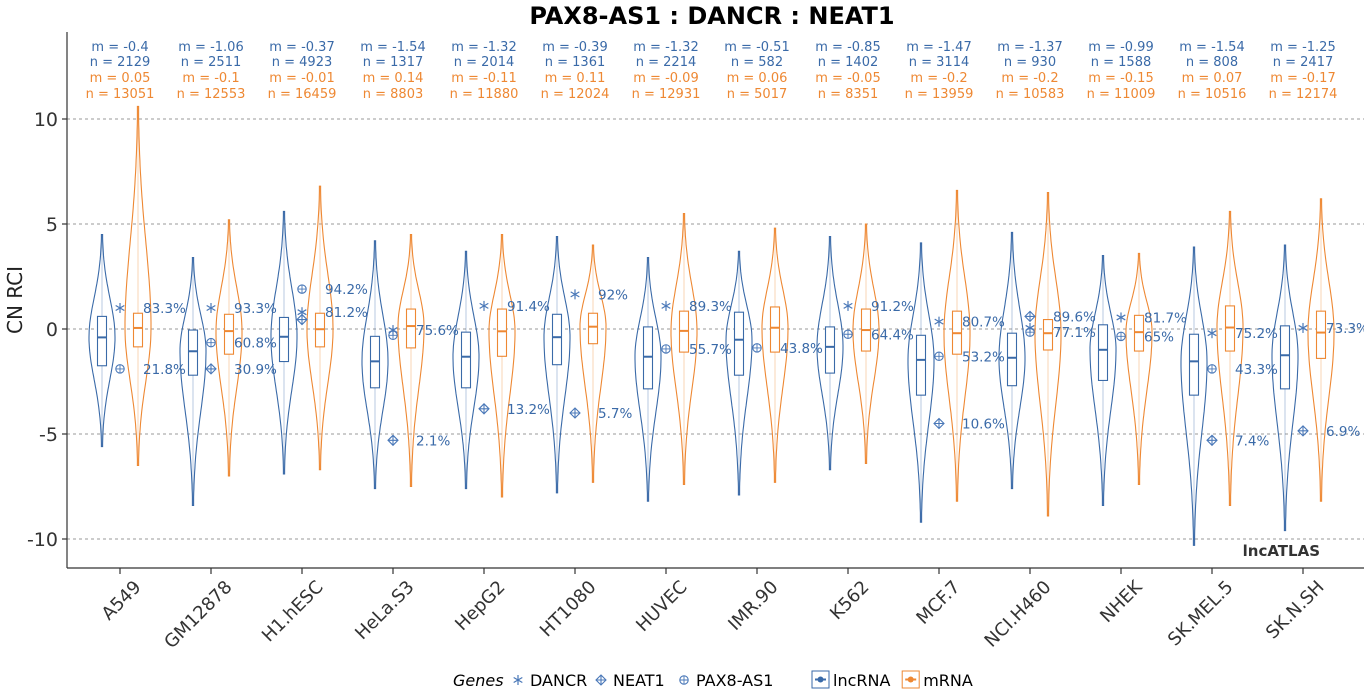 Image resolution: width=1364 pixels, height=700 pixels. I want to click on y-tick-label: -10, so click(42, 540).